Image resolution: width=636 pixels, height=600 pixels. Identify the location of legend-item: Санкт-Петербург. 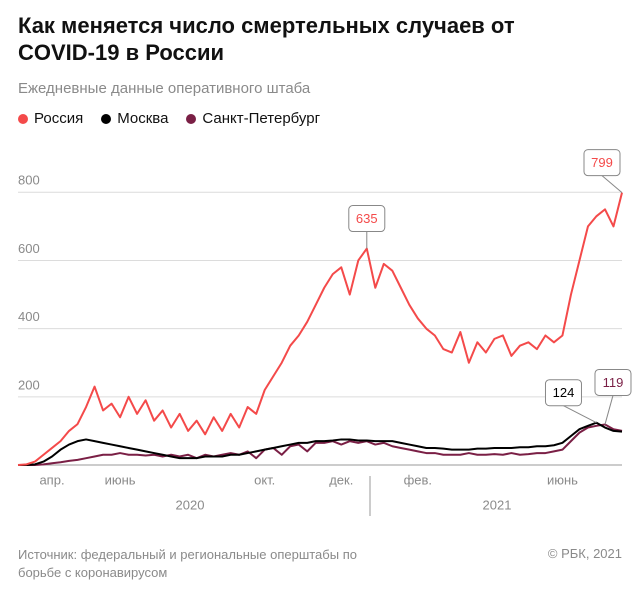
(253, 118).